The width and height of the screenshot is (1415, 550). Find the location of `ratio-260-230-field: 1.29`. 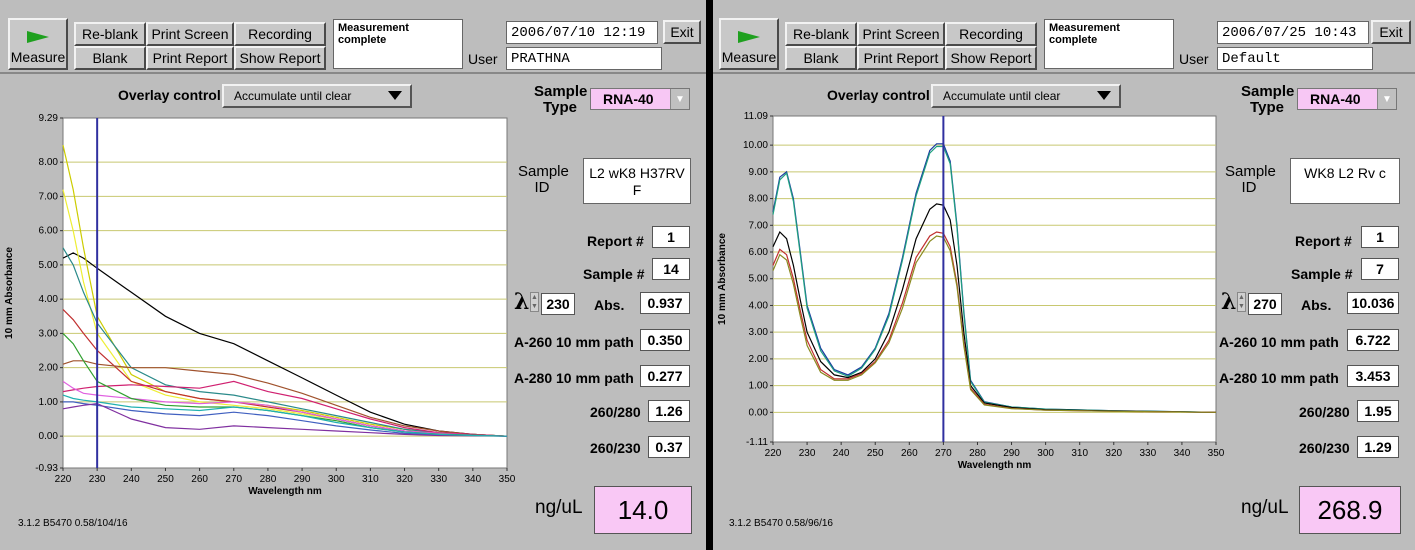

ratio-260-230-field: 1.29 is located at coordinates (1378, 447).